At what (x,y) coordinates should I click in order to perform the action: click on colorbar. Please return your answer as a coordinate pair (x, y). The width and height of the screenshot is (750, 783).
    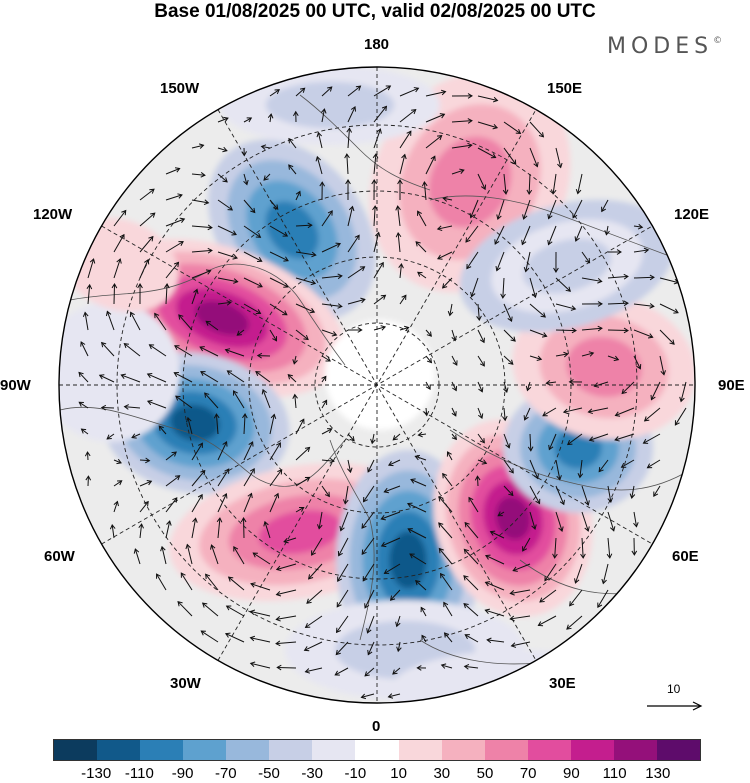
    Looking at the image, I should click on (377, 750).